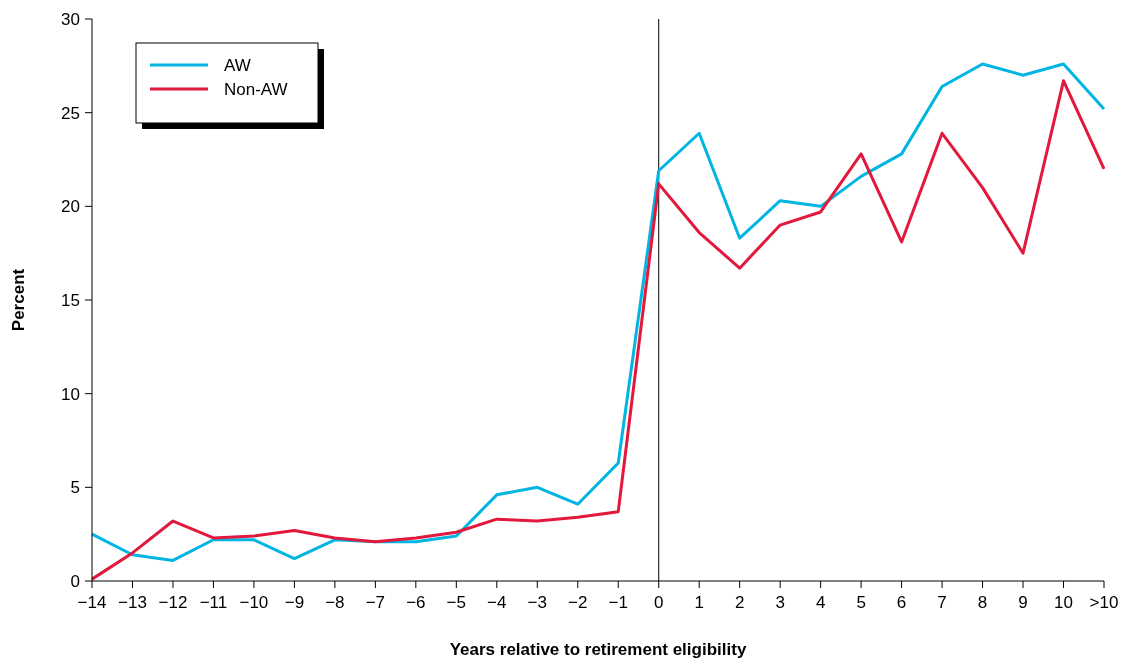 Image resolution: width=1124 pixels, height=667 pixels. Describe the element at coordinates (254, 602) in the screenshot. I see `x-tick-label: −10` at that location.